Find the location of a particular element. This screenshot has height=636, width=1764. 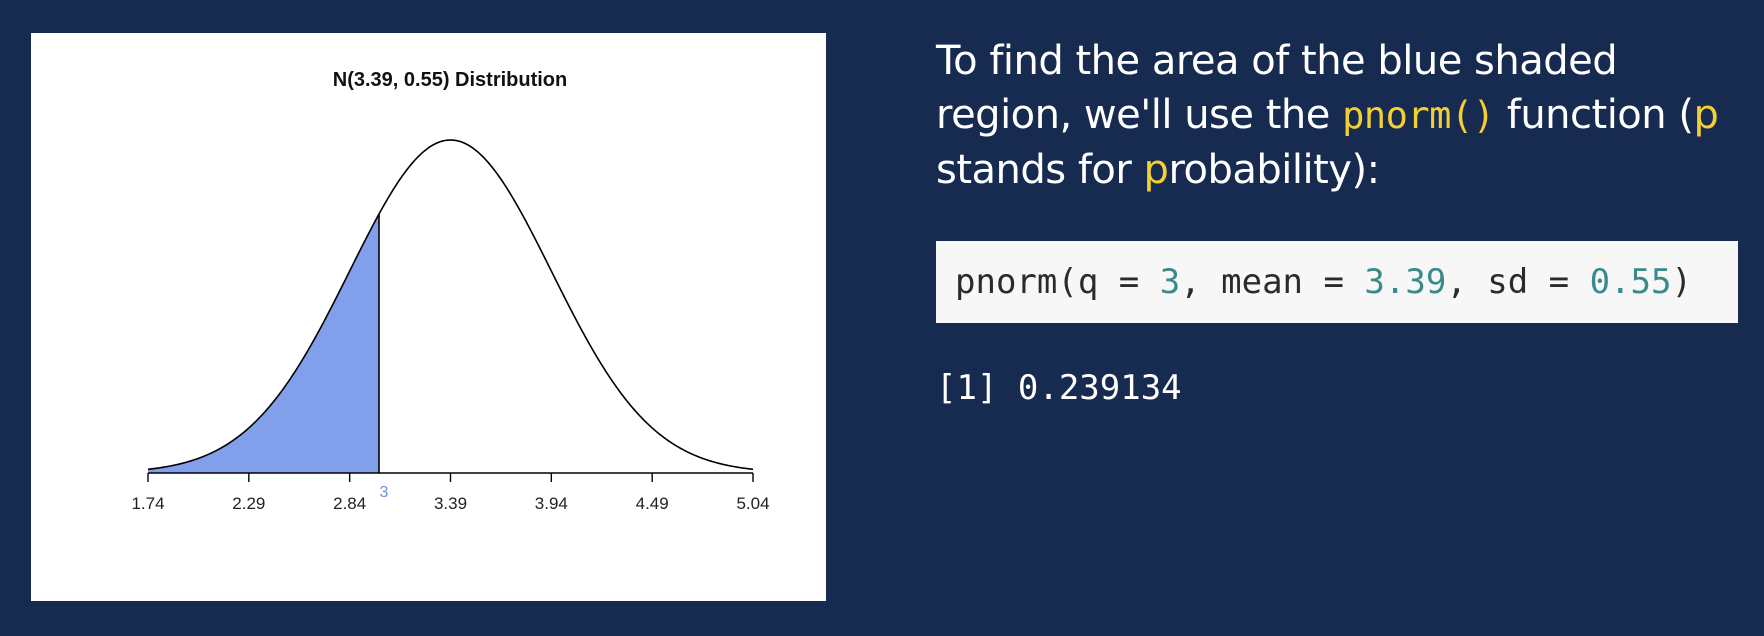

code-number-mean: 3.39 is located at coordinates (1405, 282).